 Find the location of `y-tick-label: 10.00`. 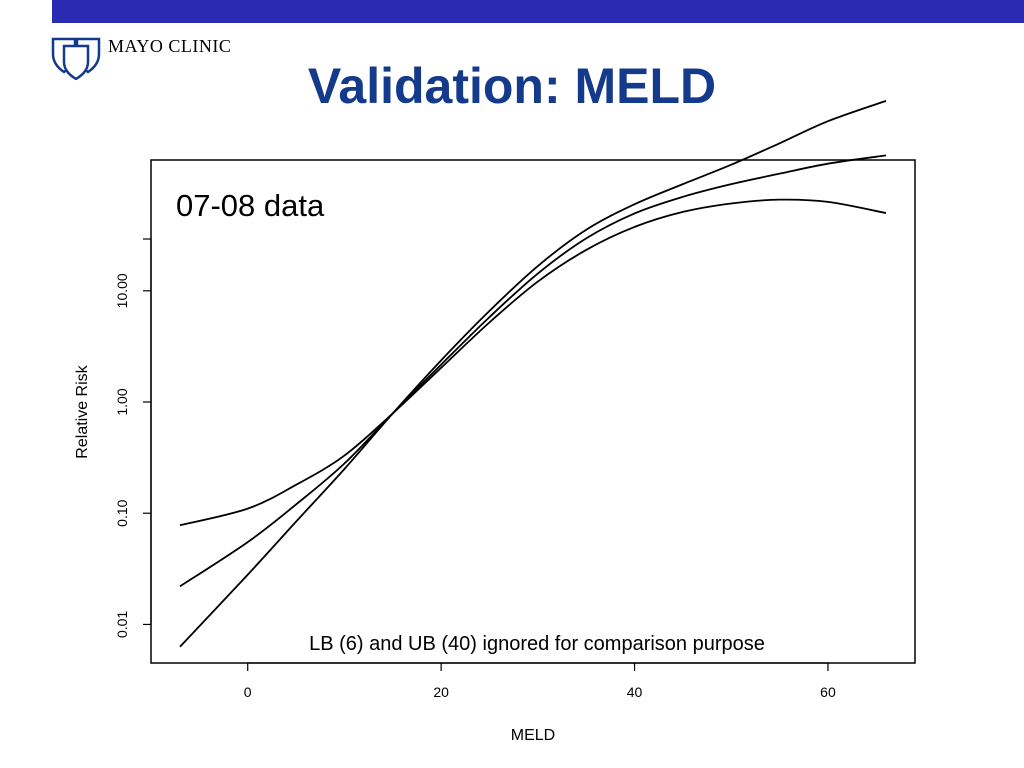

y-tick-label: 10.00 is located at coordinates (122, 290).